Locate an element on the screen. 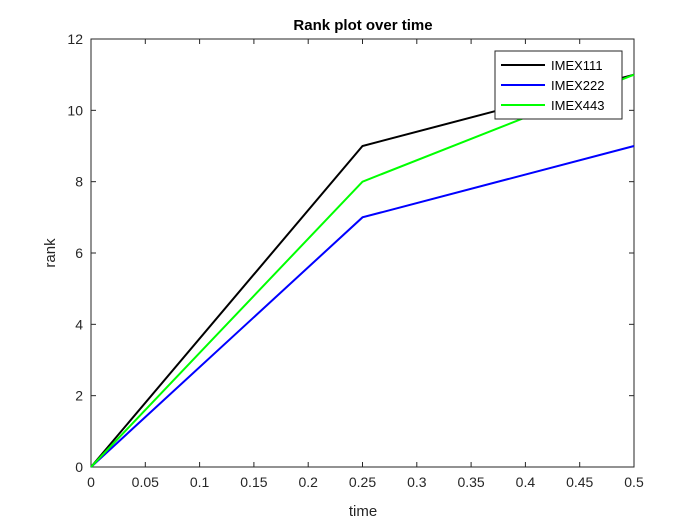 This screenshot has height=525, width=700. x-tick-label: 0.05 is located at coordinates (145, 482).